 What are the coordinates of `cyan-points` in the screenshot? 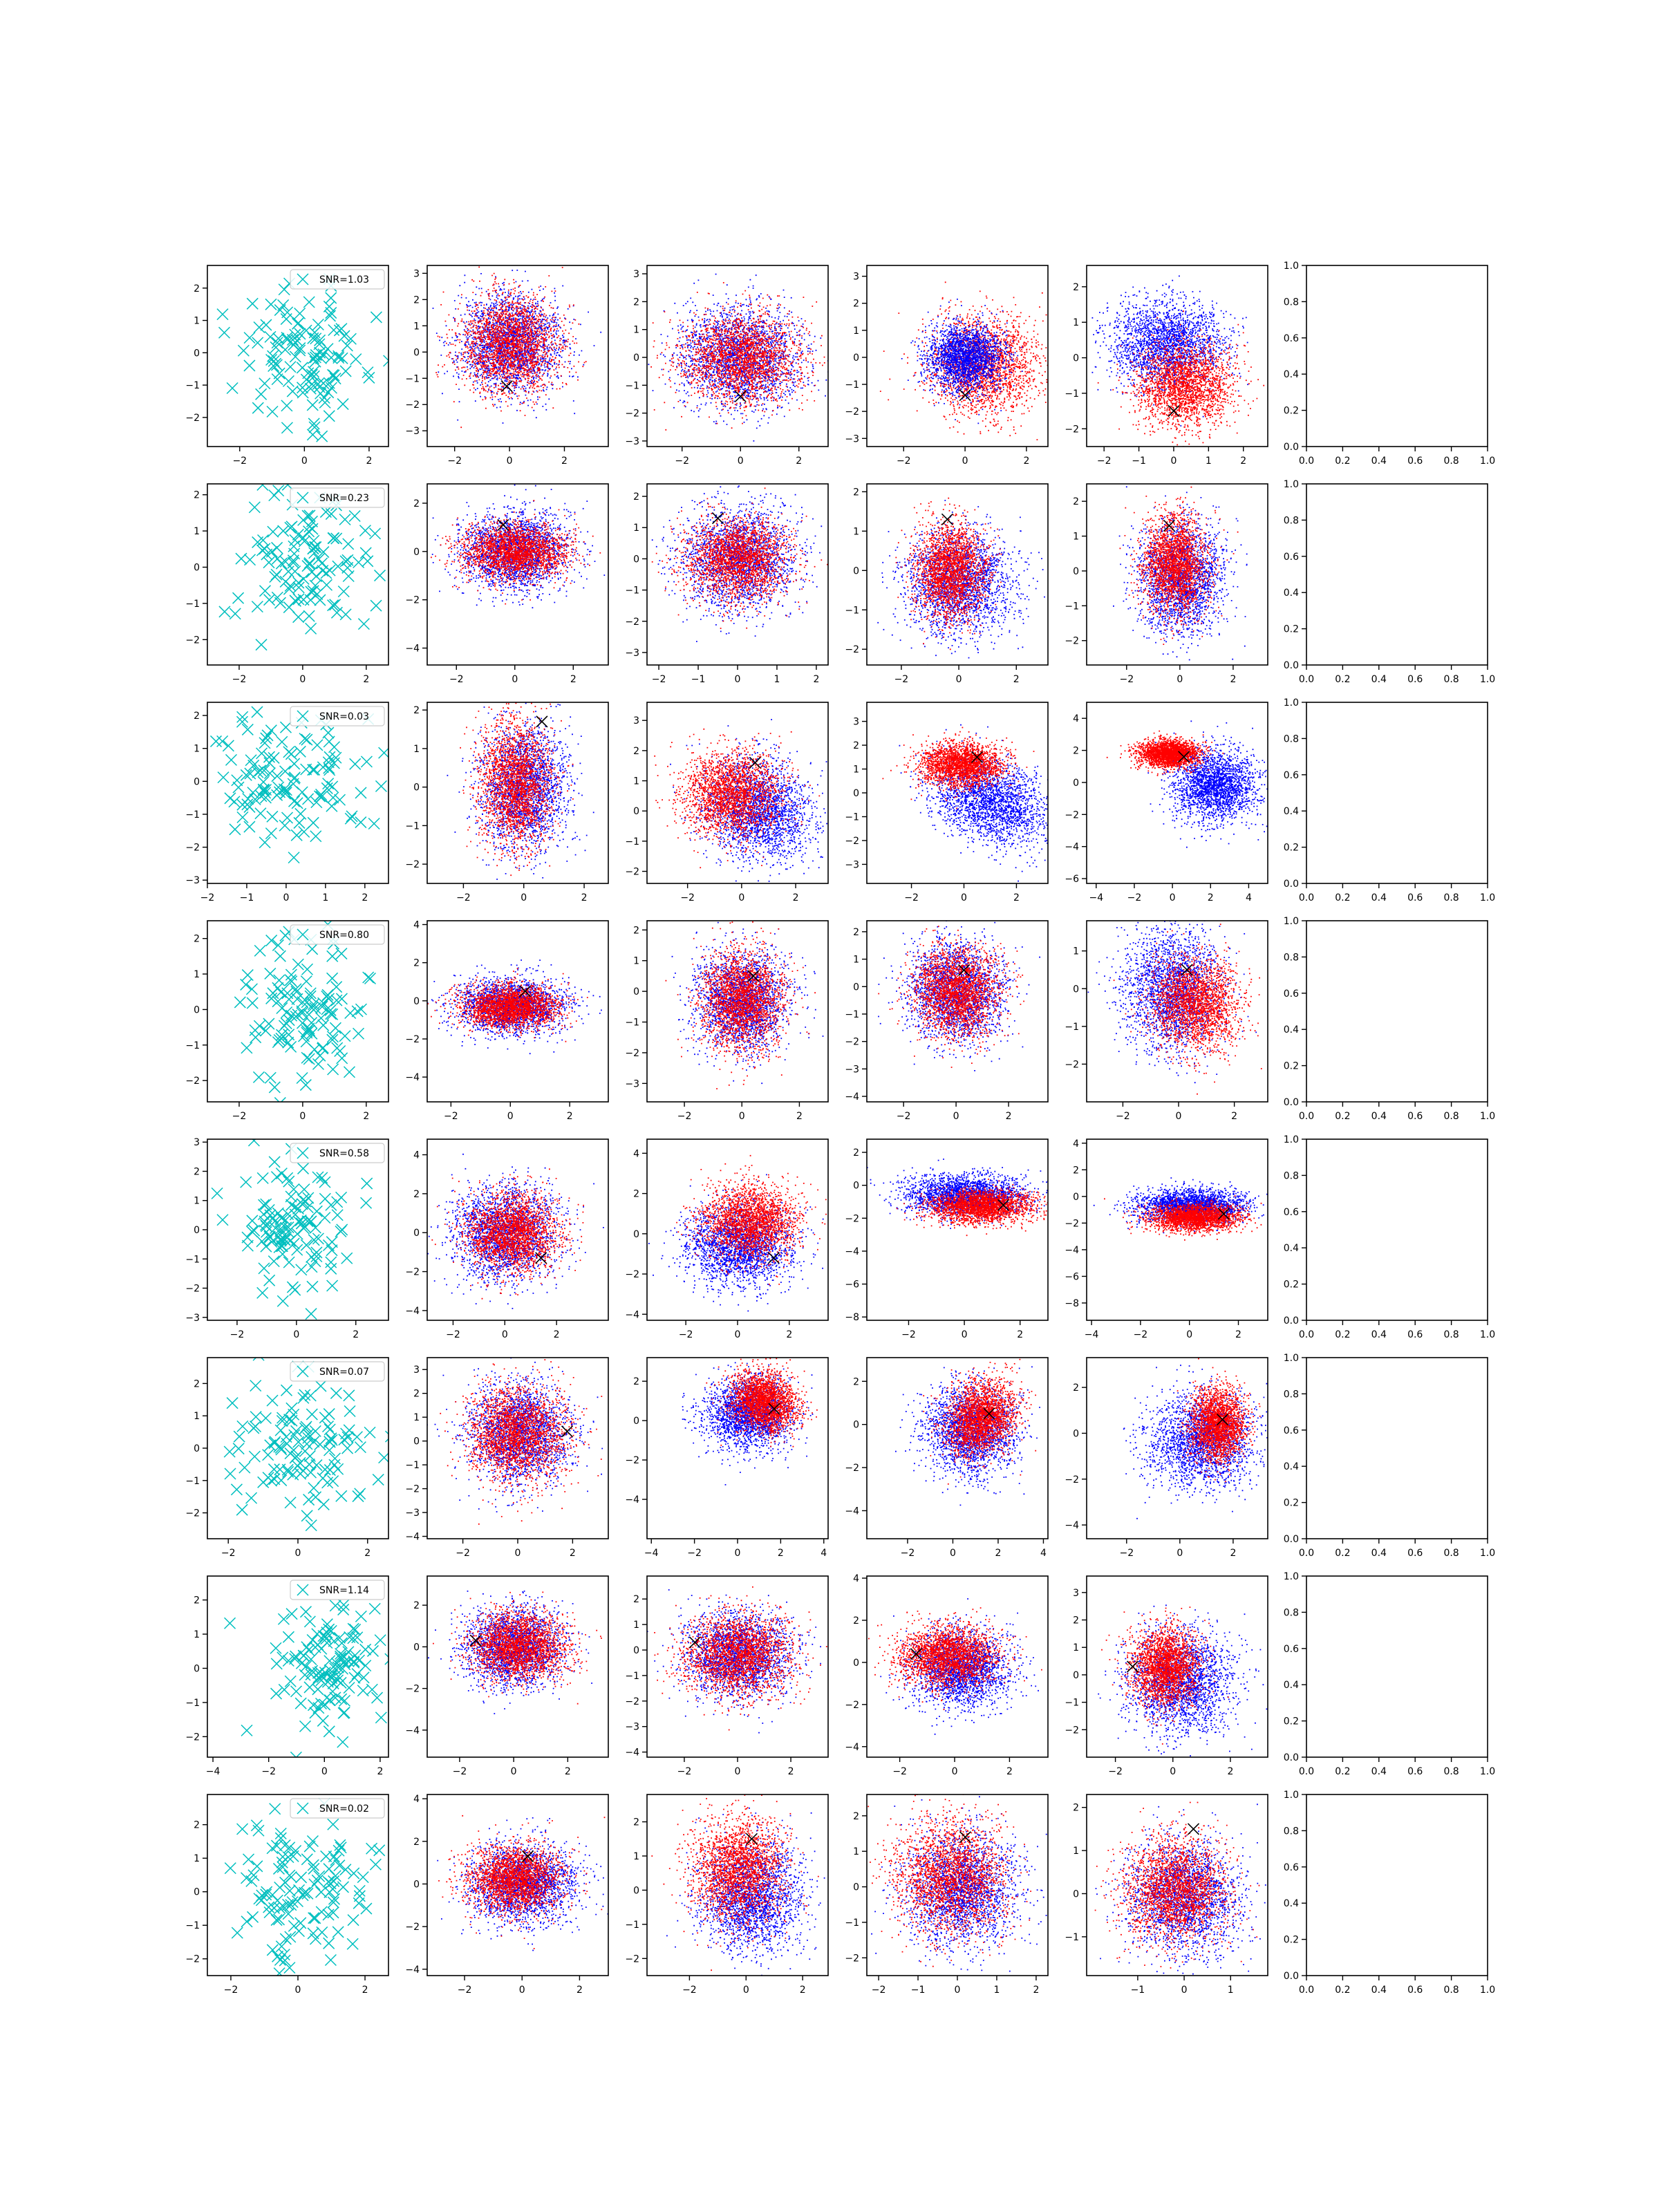 It's located at (304, 1892).